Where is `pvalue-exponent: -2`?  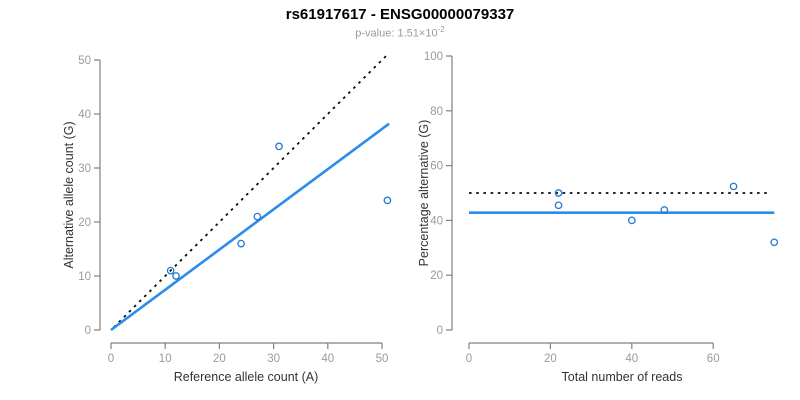 pvalue-exponent: -2 is located at coordinates (441, 29).